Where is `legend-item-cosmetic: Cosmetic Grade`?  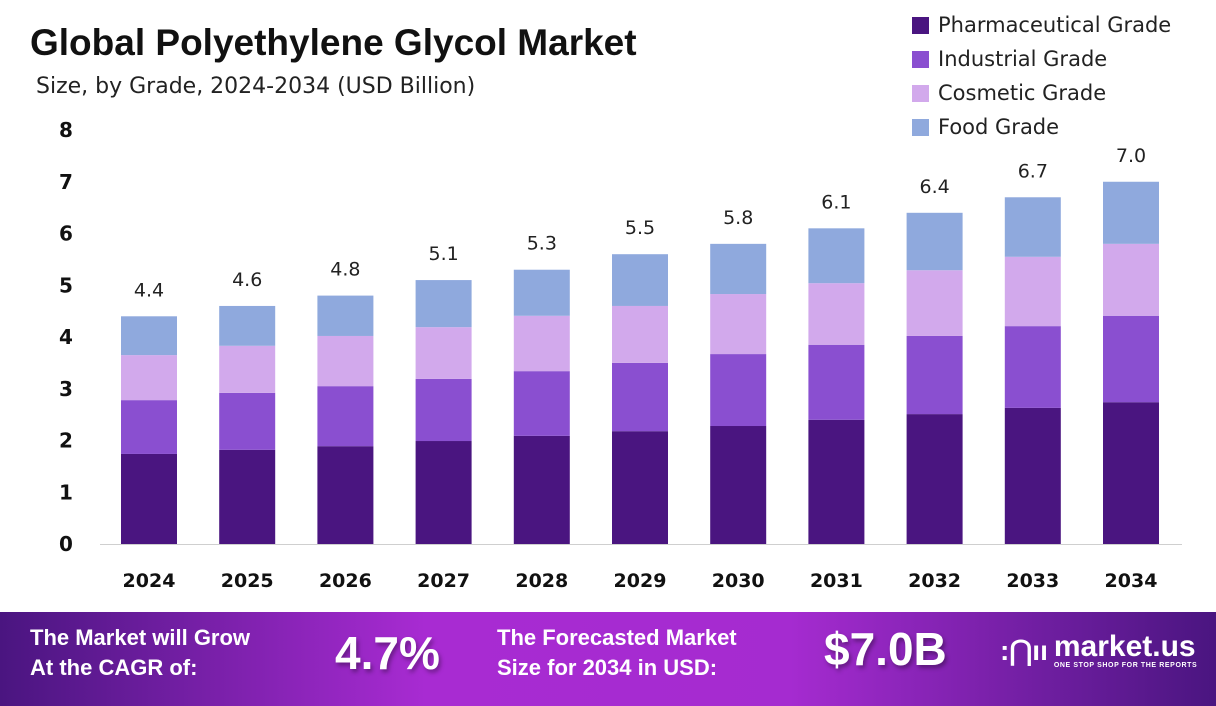
legend-item-cosmetic: Cosmetic Grade is located at coordinates (1041, 93).